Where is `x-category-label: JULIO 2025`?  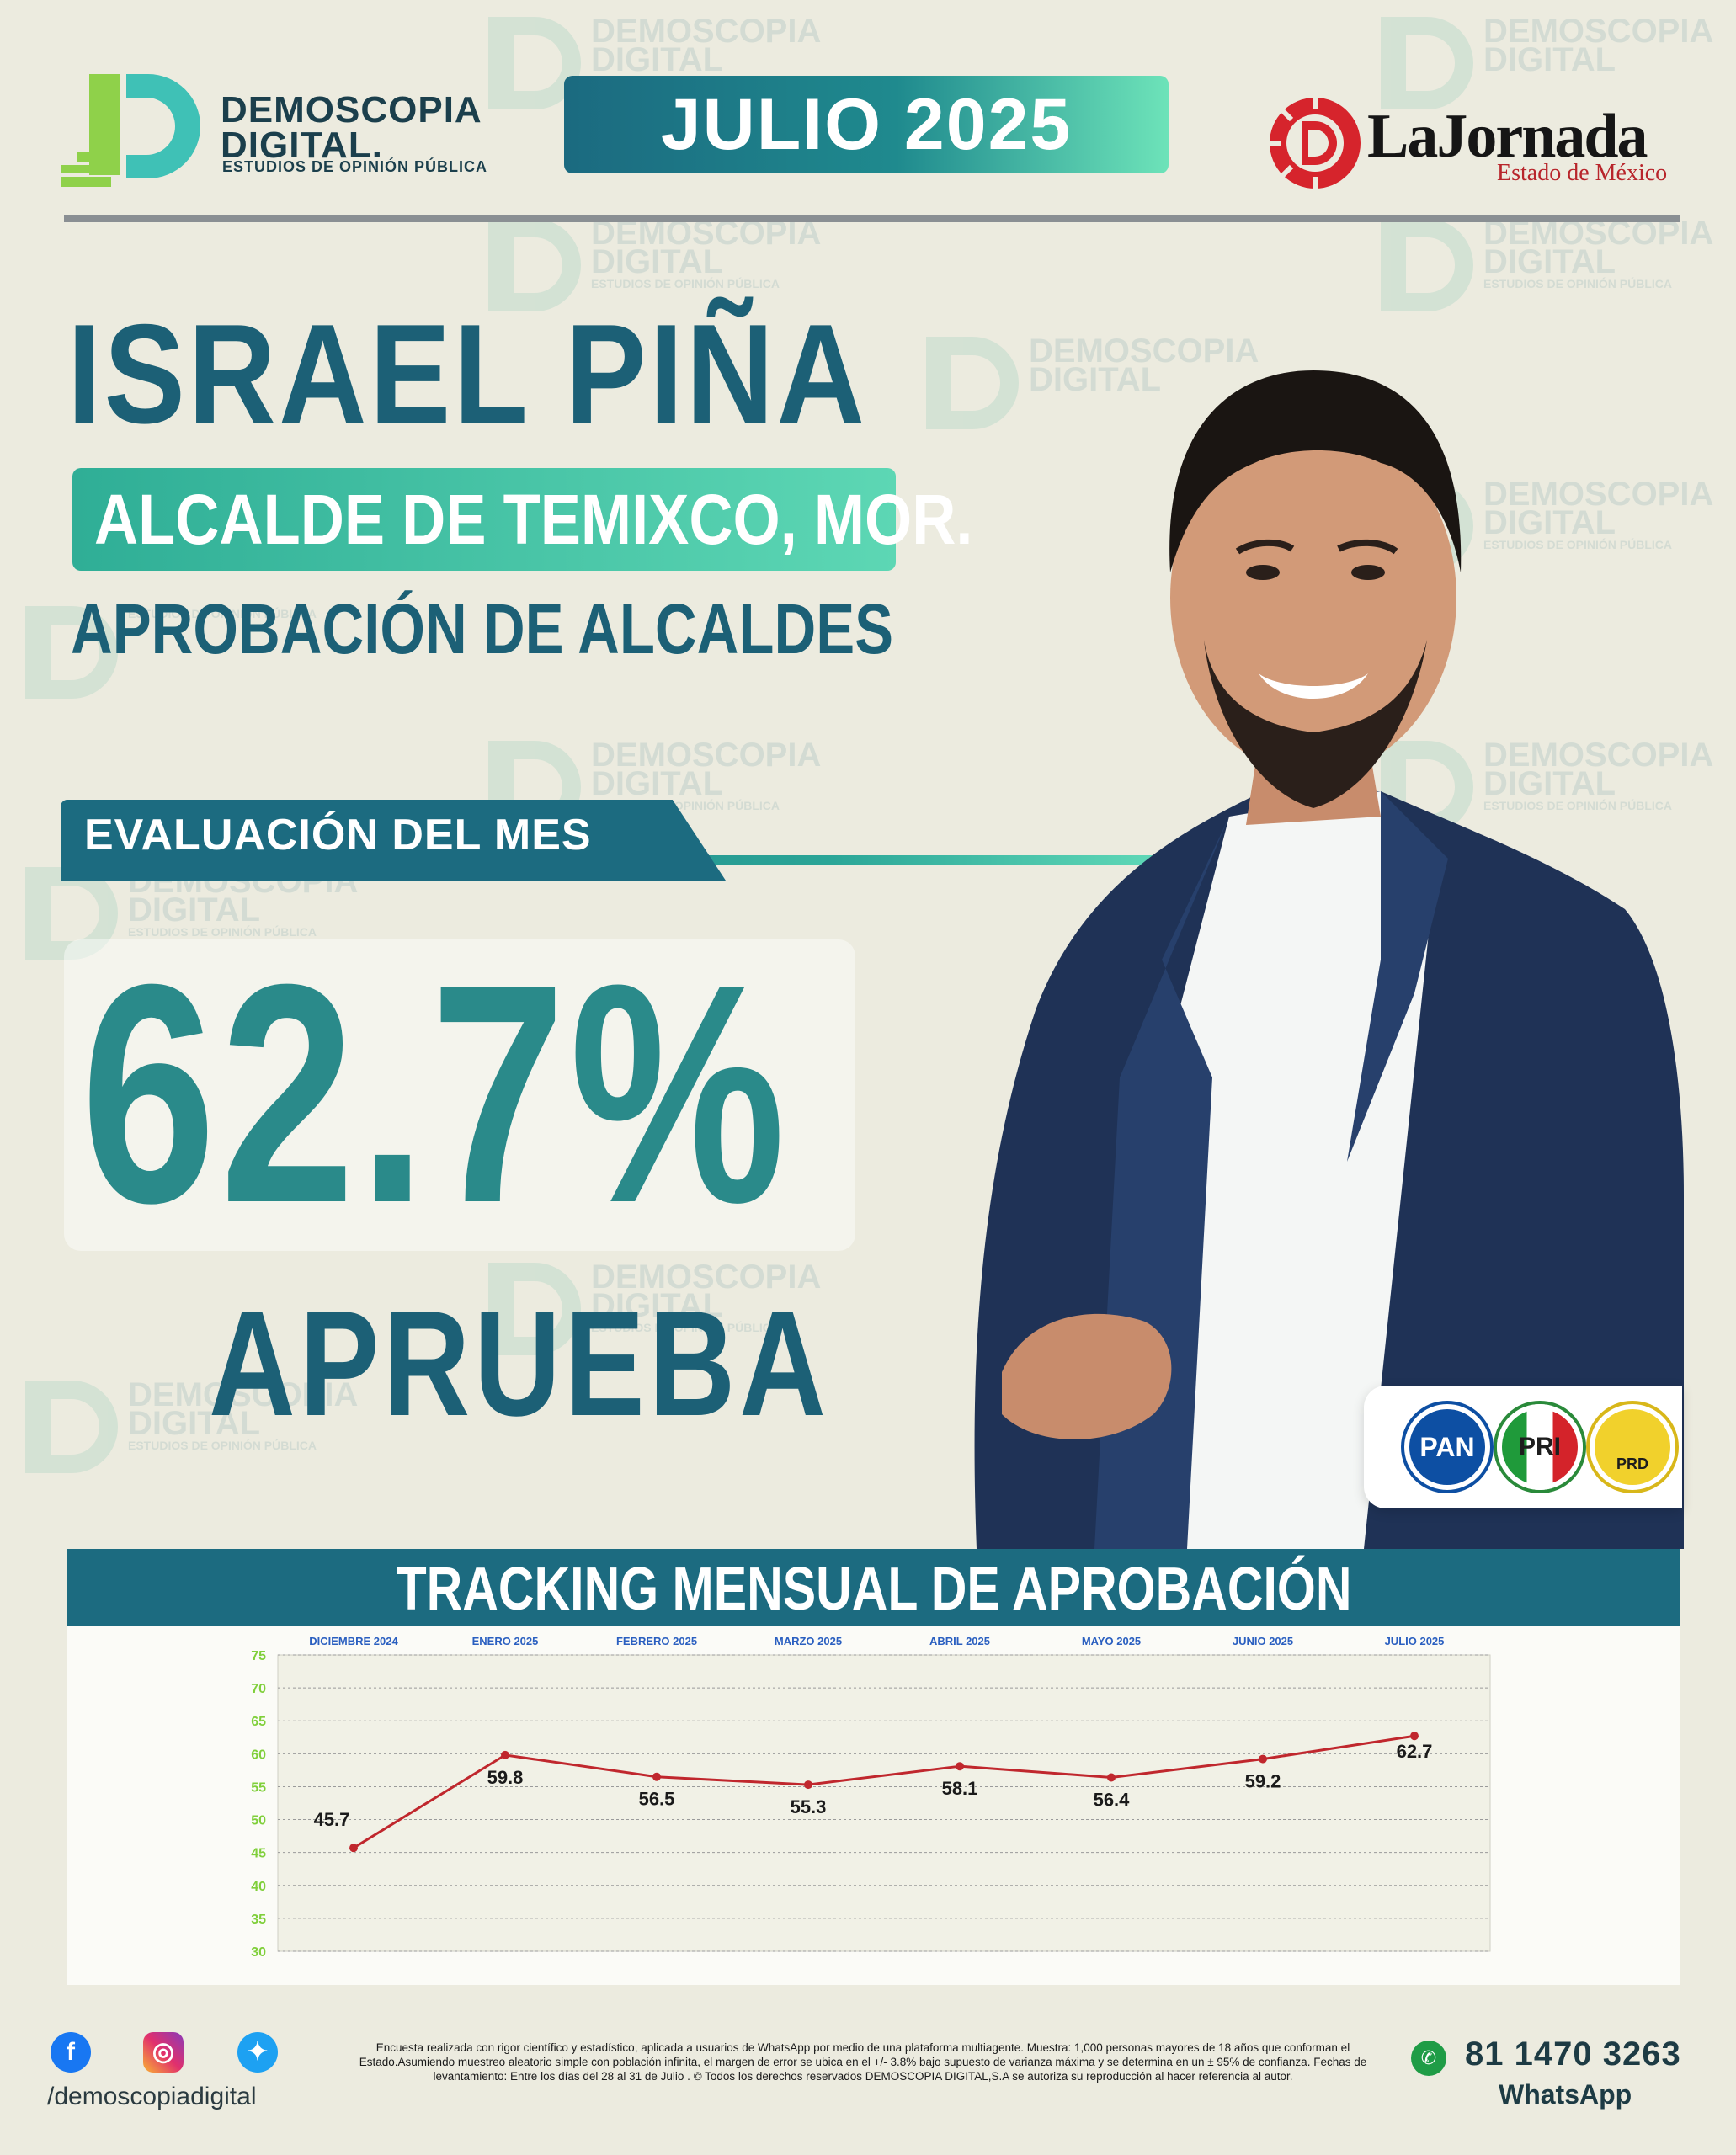
x-category-label: JULIO 2025 is located at coordinates (1415, 1641).